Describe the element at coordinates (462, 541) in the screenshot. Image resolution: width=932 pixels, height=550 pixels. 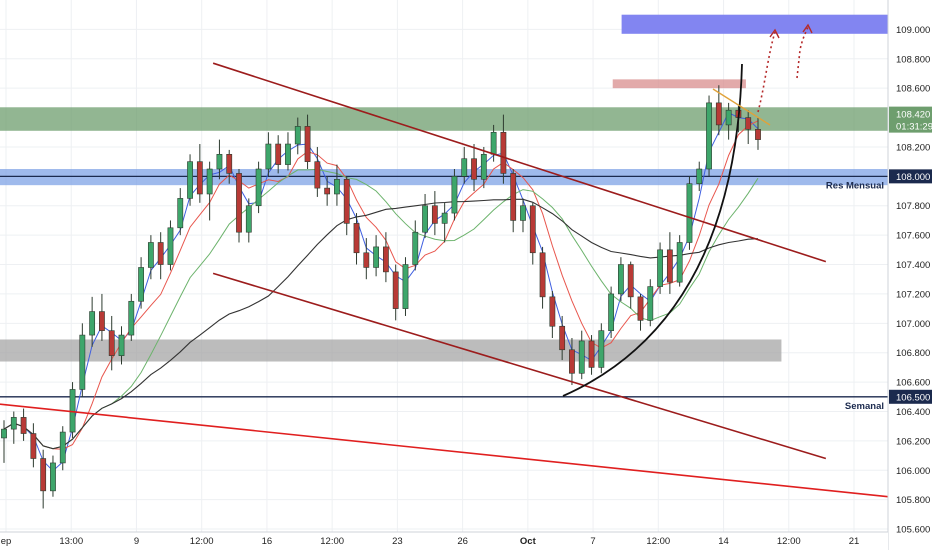
I see `time-tick-label: 26` at that location.